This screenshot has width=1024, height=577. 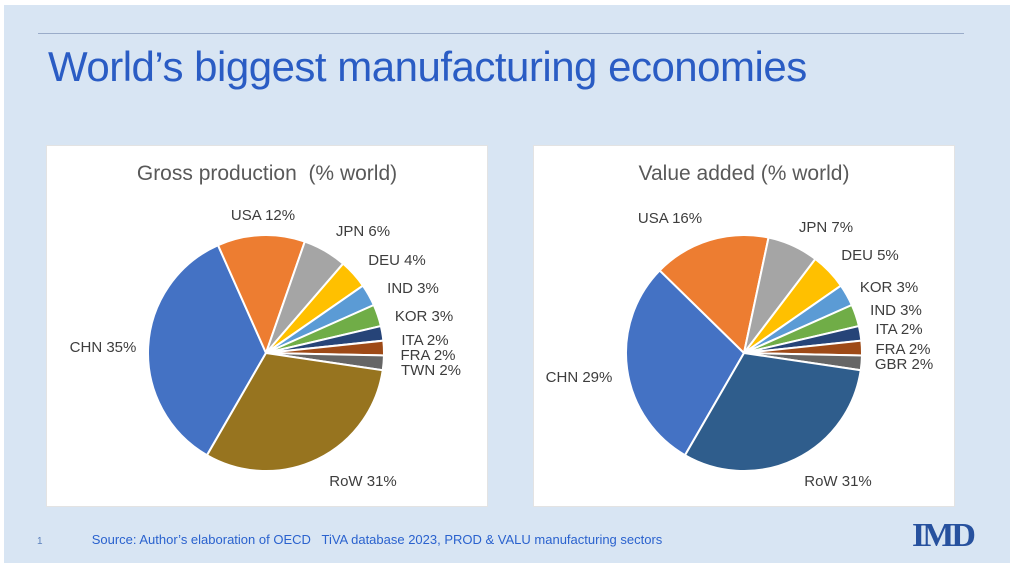 I want to click on slice-label-JPN: JPN 6%, so click(x=363, y=231).